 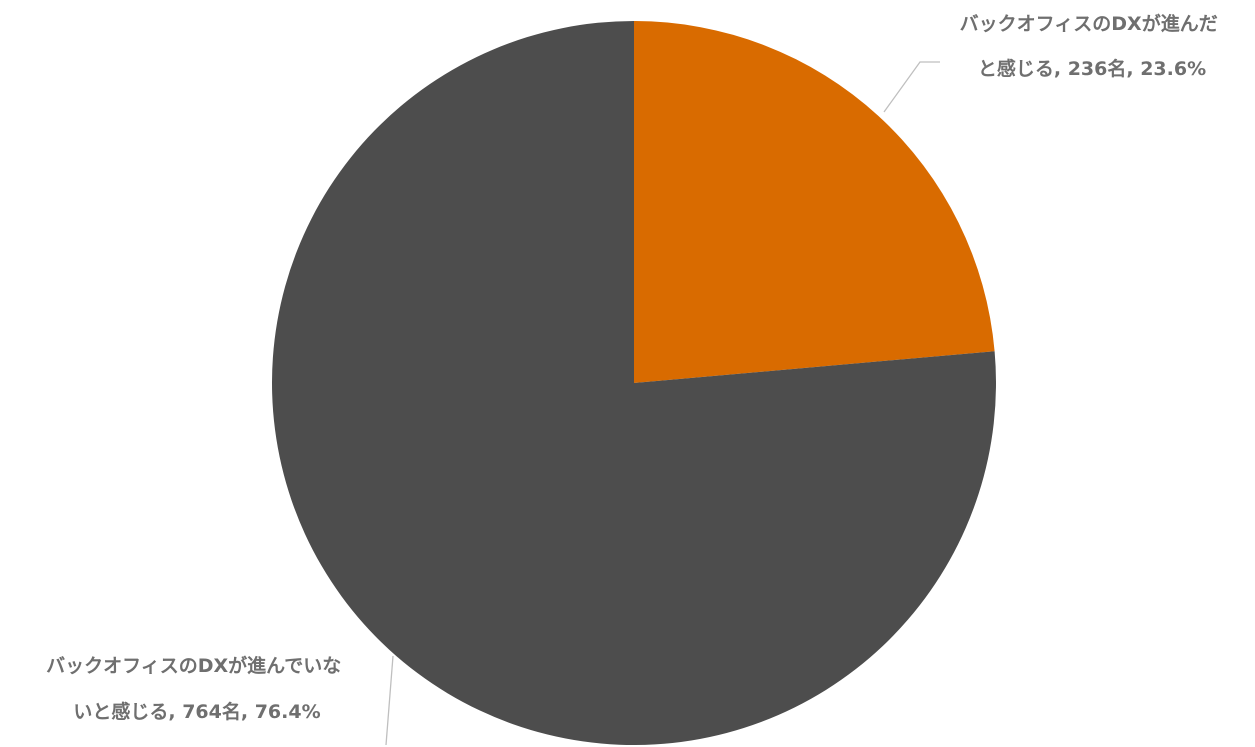 What do you see at coordinates (197, 688) in the screenshot?
I see `data-label-dx-not-advanced: バックオフィスのDXが進んでいな いと感じる, 764名, 76.4%` at bounding box center [197, 688].